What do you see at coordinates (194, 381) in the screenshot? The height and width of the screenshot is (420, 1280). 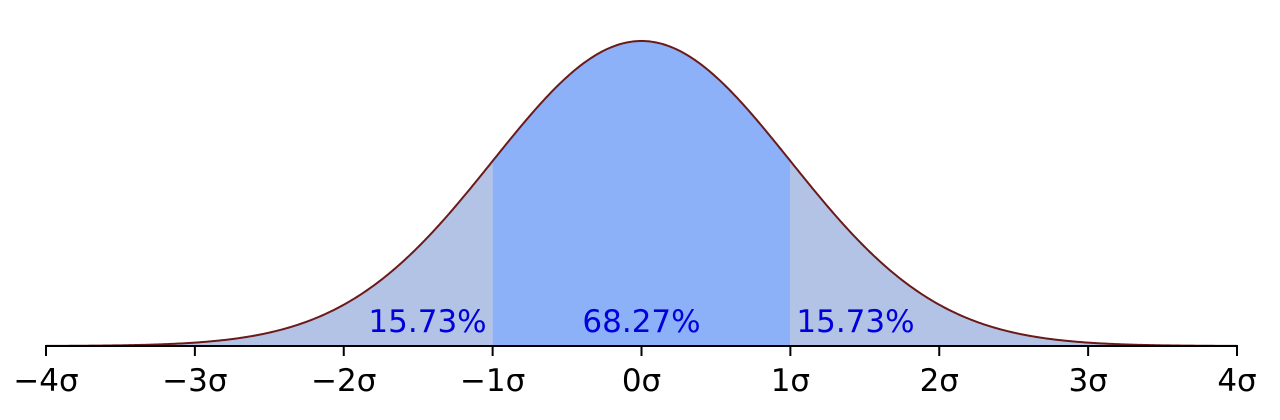 I see `tick-label: −3σ` at bounding box center [194, 381].